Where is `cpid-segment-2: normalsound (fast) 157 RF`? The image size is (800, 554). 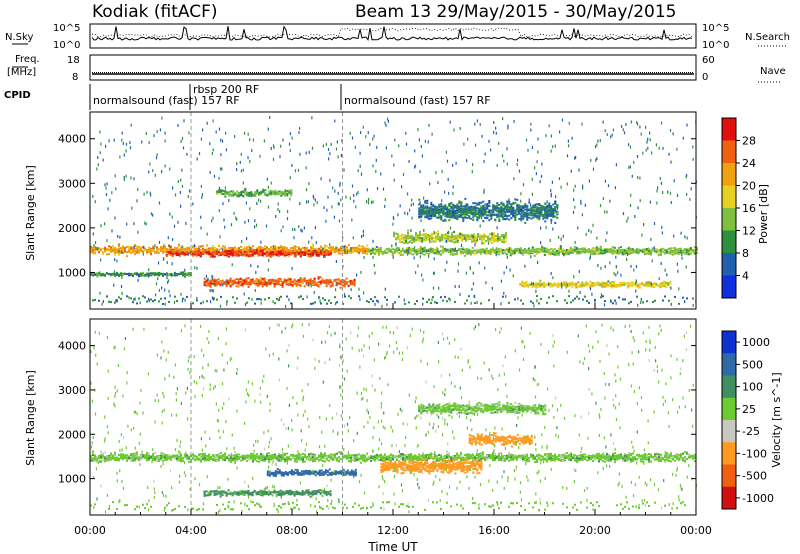
cpid-segment-2: normalsound (fast) 157 RF is located at coordinates (417, 100).